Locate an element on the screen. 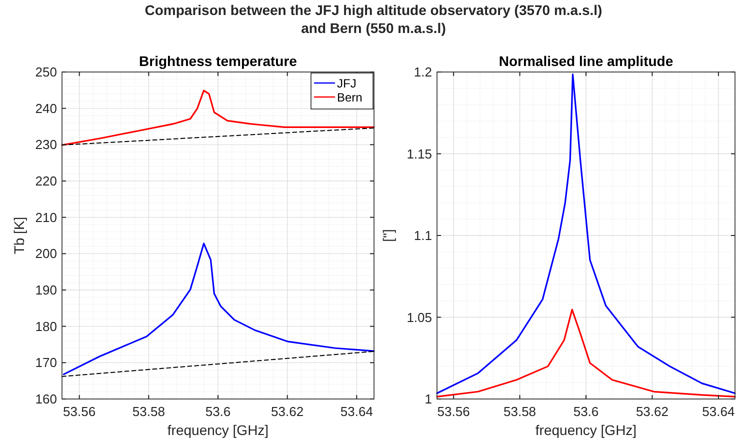 The width and height of the screenshot is (747, 442). y-tick-label: 1.15 is located at coordinates (419, 154).